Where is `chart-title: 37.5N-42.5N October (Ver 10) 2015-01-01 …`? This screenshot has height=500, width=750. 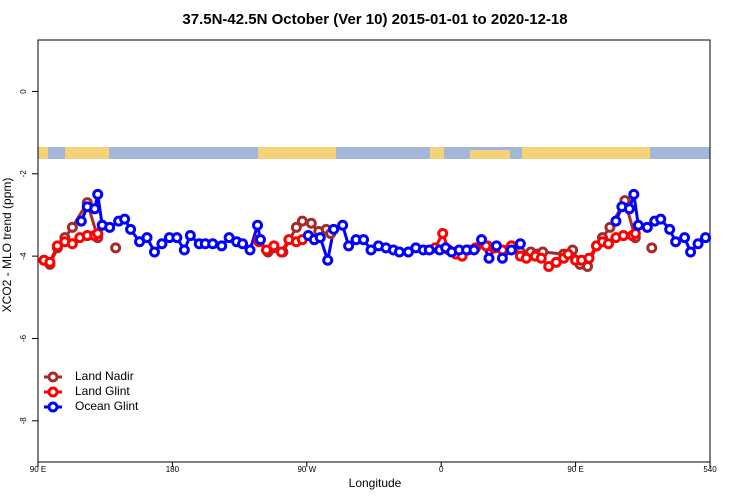 chart-title: 37.5N-42.5N October (Ver 10) 2015-01-01 … is located at coordinates (374, 19).